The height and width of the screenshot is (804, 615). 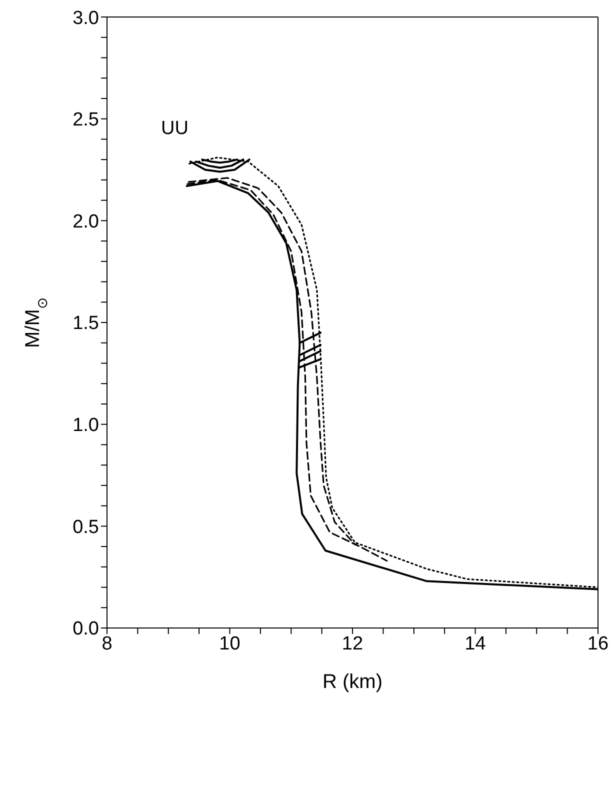 I want to click on y-tick-label: 2.0, so click(x=85, y=221).